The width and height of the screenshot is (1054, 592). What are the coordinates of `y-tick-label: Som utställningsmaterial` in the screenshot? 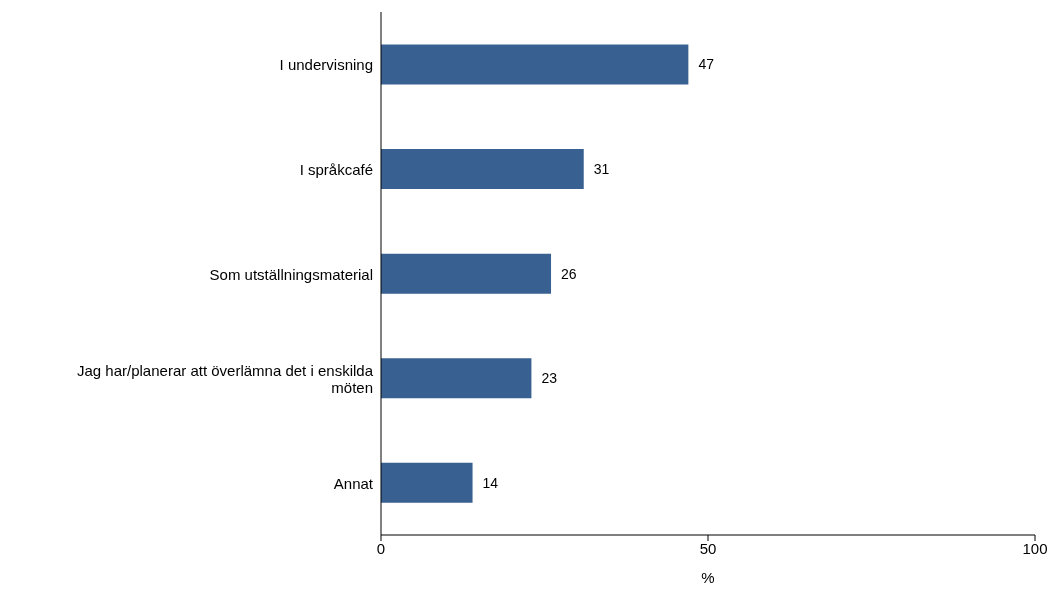 It's located at (291, 273).